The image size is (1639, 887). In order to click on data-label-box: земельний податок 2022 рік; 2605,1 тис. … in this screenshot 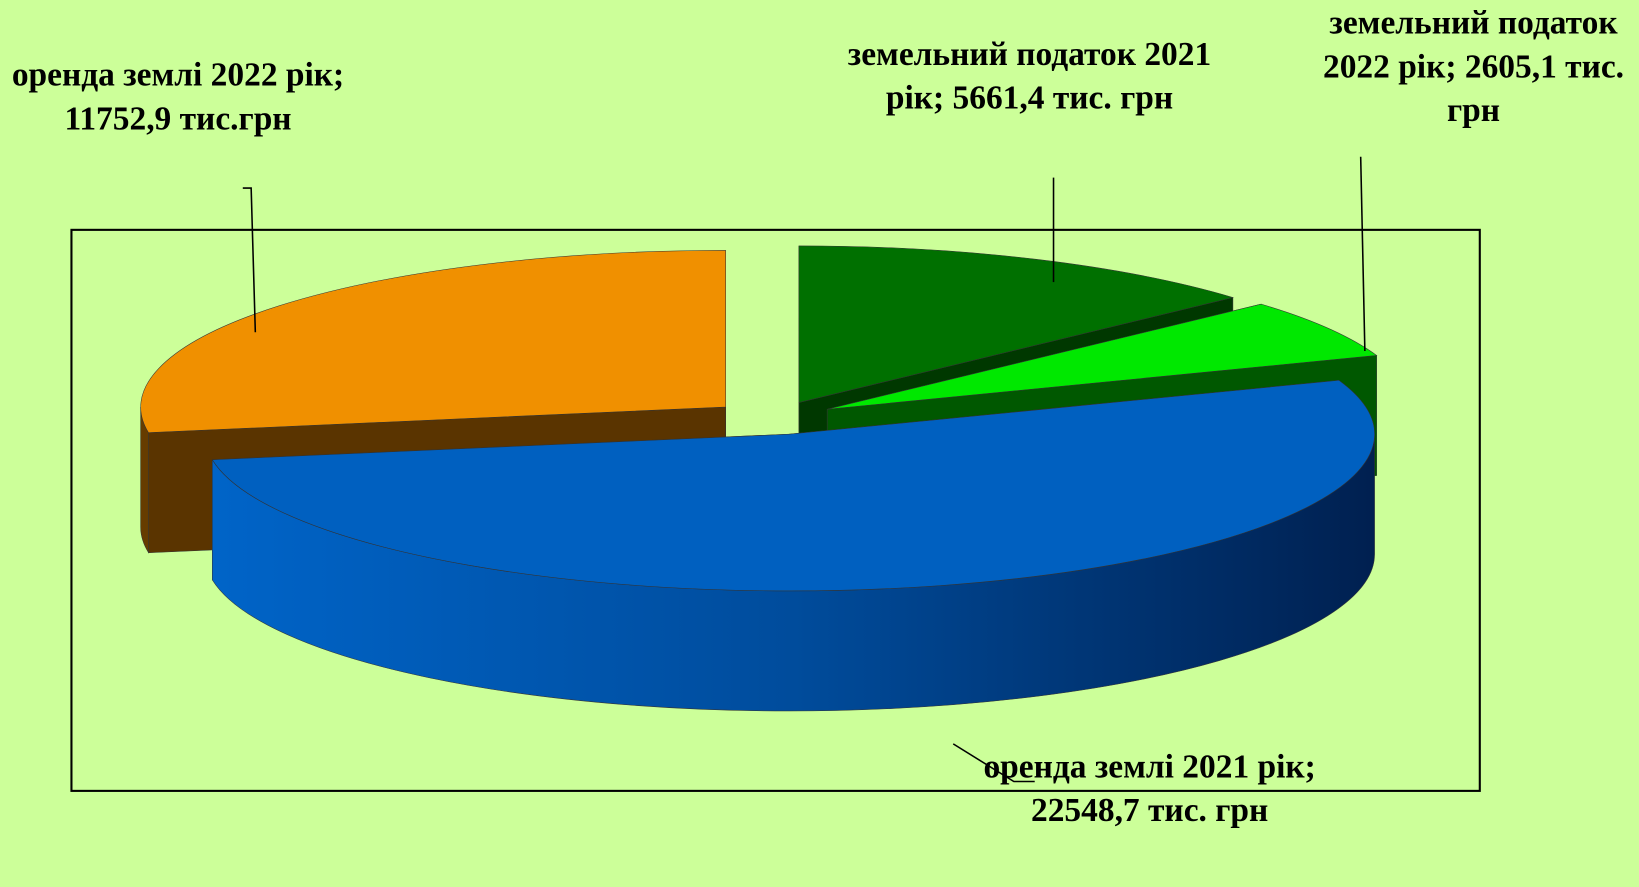, I will do `click(1473, 66)`.